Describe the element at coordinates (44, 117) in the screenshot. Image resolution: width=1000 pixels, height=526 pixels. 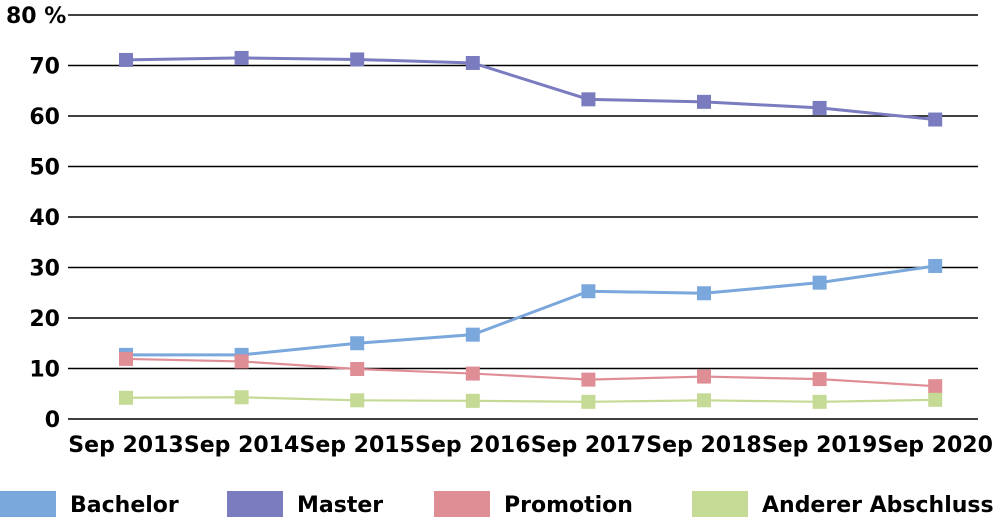
I see `y-tick-label: 60` at that location.